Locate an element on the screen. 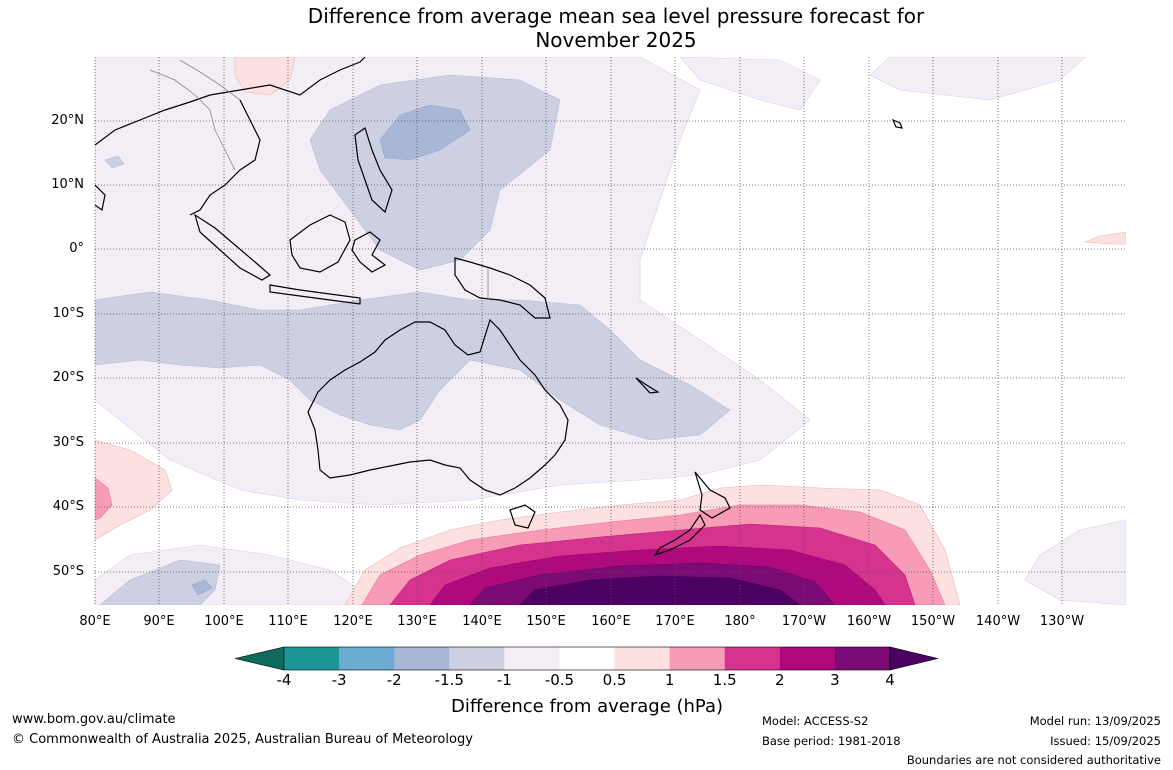 The height and width of the screenshot is (770, 1173). longitude-label: 170°W is located at coordinates (804, 621).